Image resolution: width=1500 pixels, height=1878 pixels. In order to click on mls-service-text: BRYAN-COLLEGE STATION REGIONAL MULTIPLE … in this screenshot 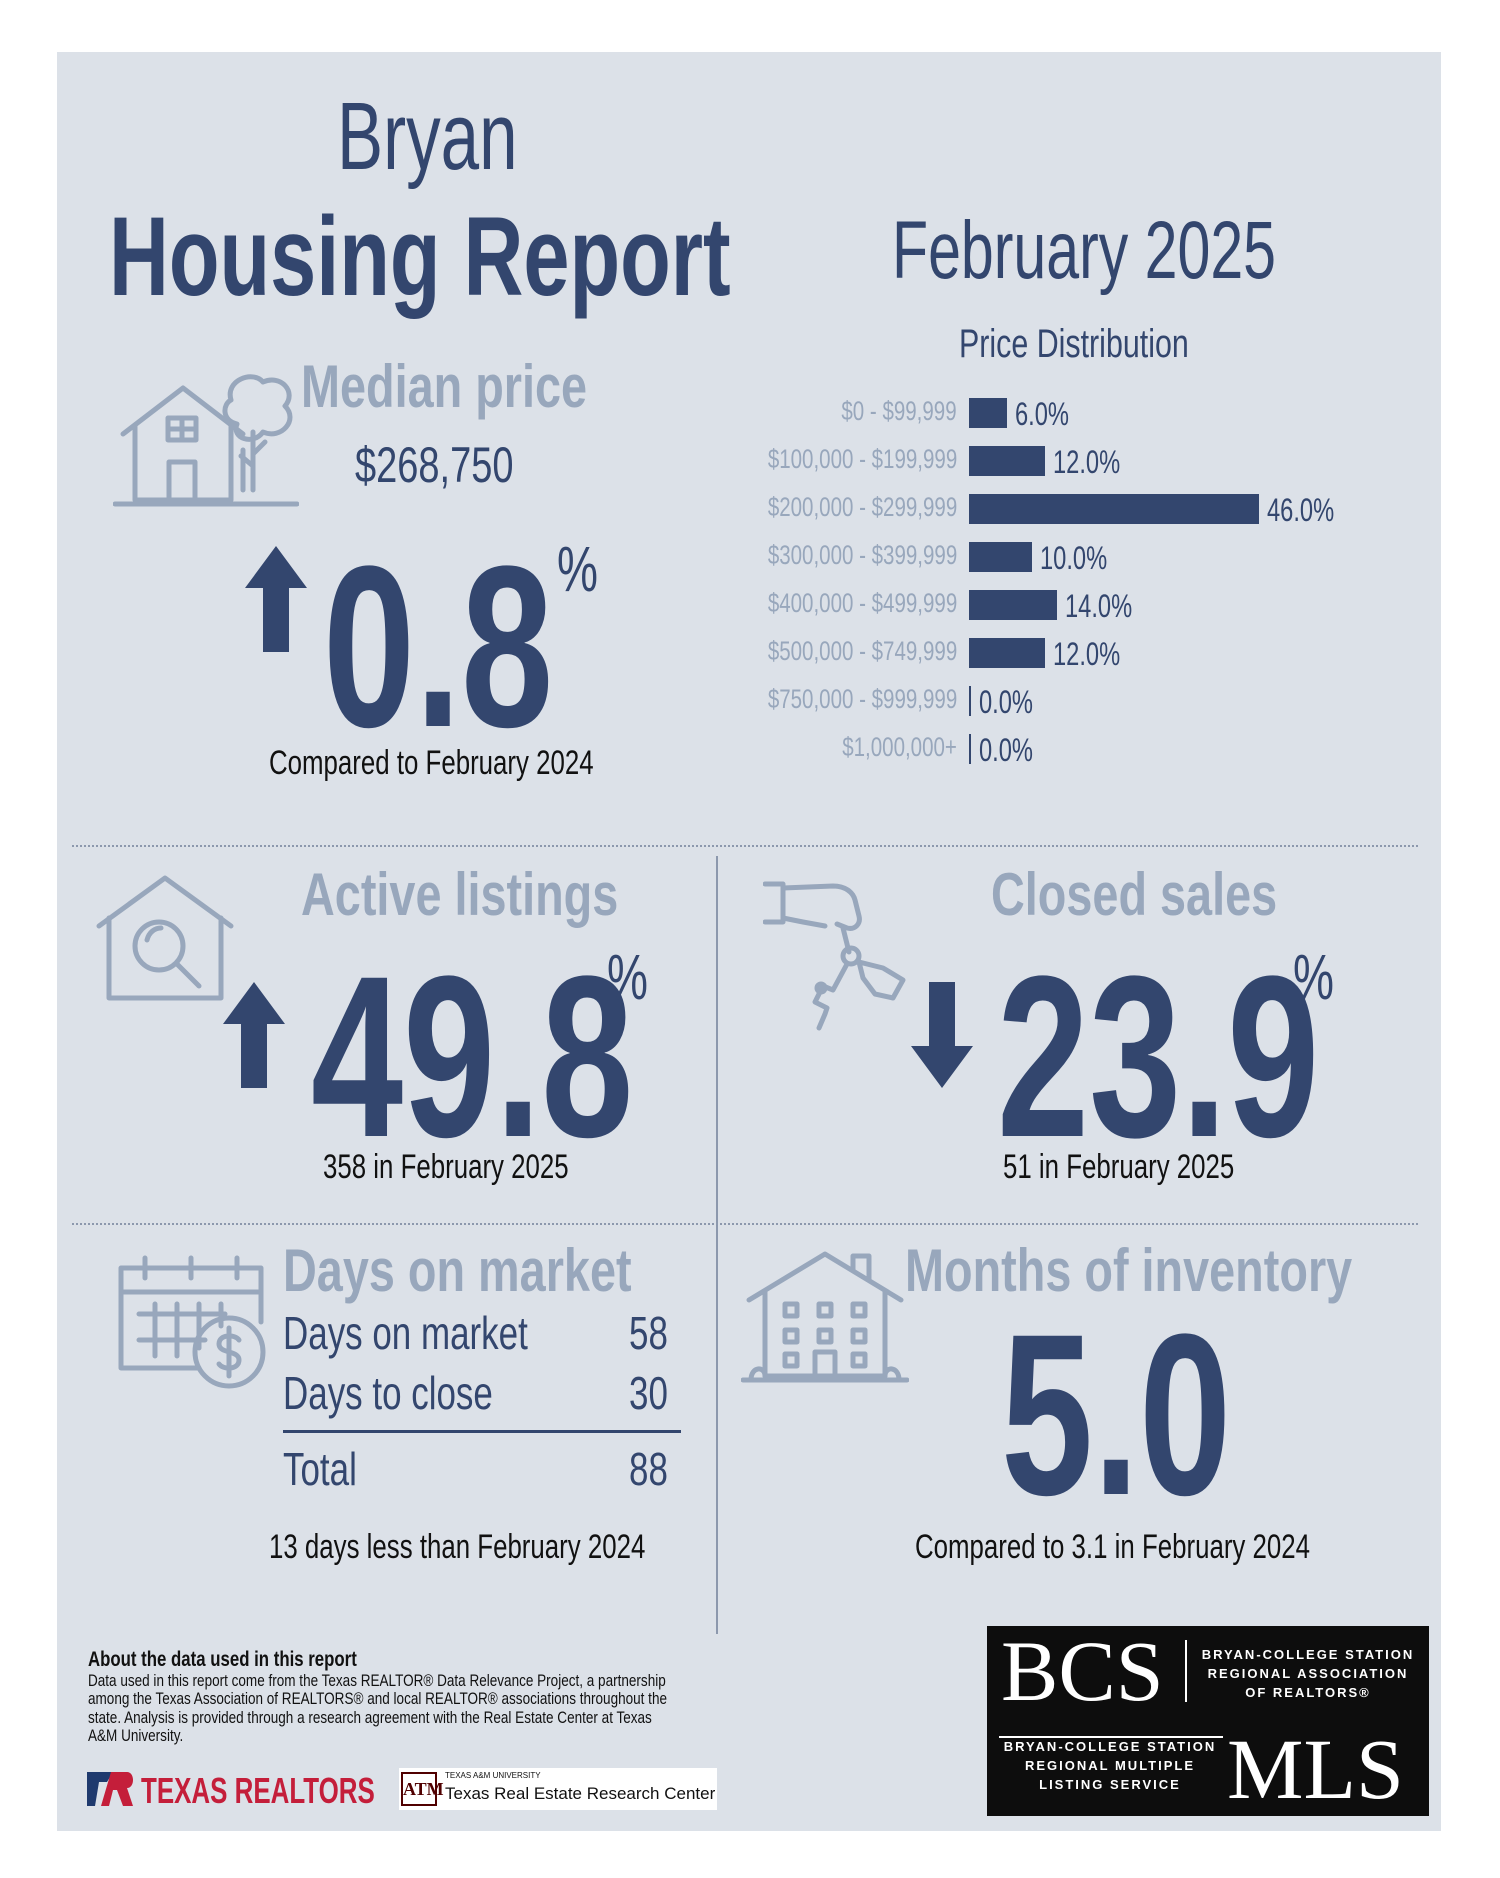, I will do `click(1110, 1766)`.